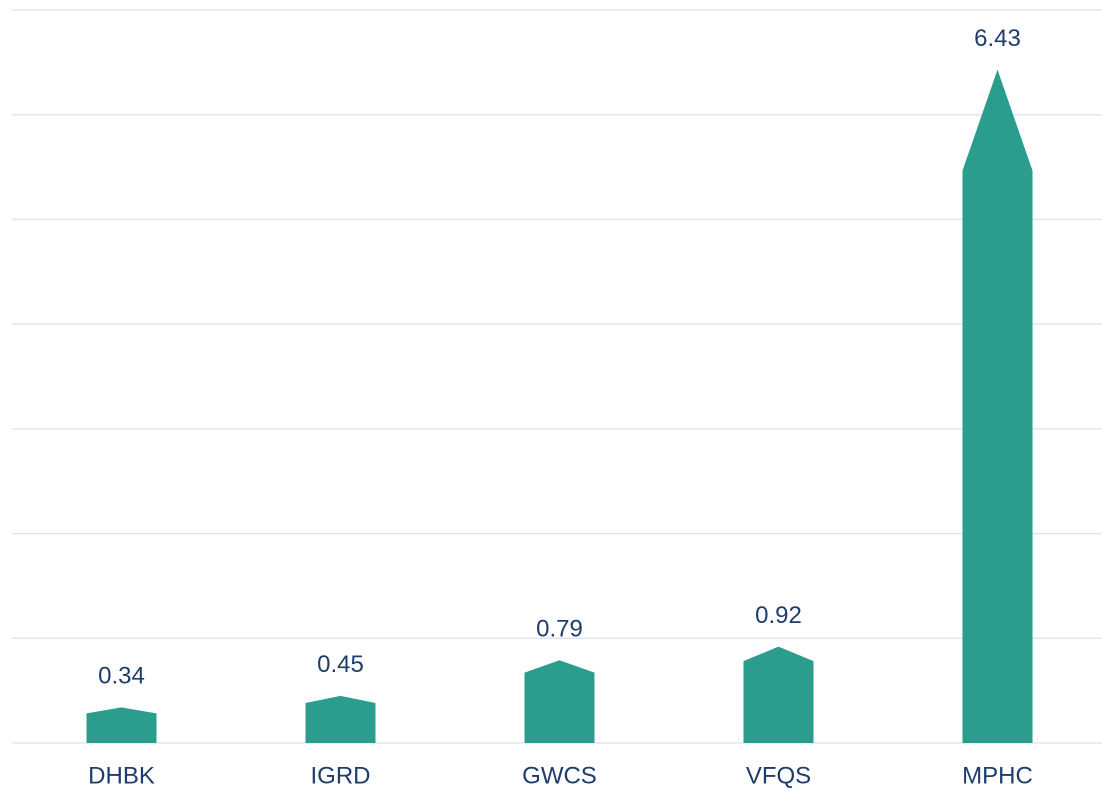  I want to click on value-label: 0.34, so click(121, 676).